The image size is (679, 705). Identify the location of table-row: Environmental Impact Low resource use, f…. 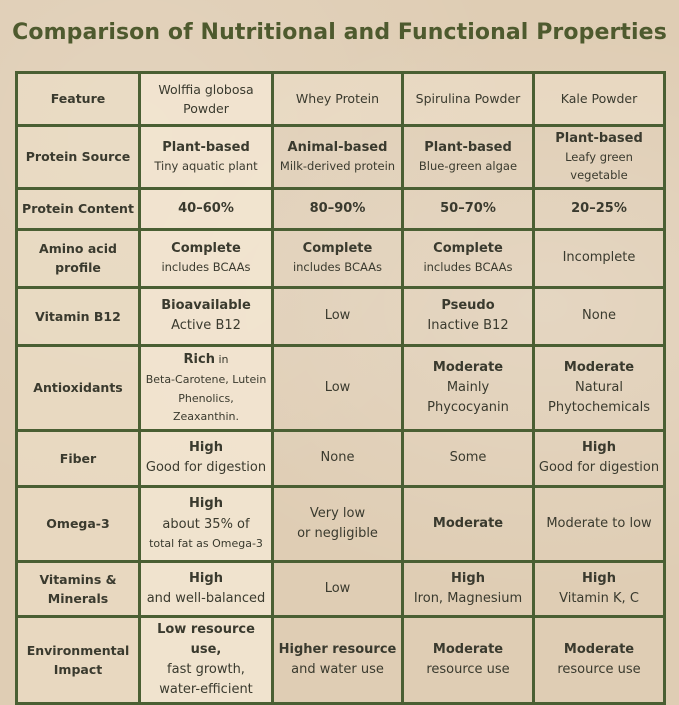
(340, 659).